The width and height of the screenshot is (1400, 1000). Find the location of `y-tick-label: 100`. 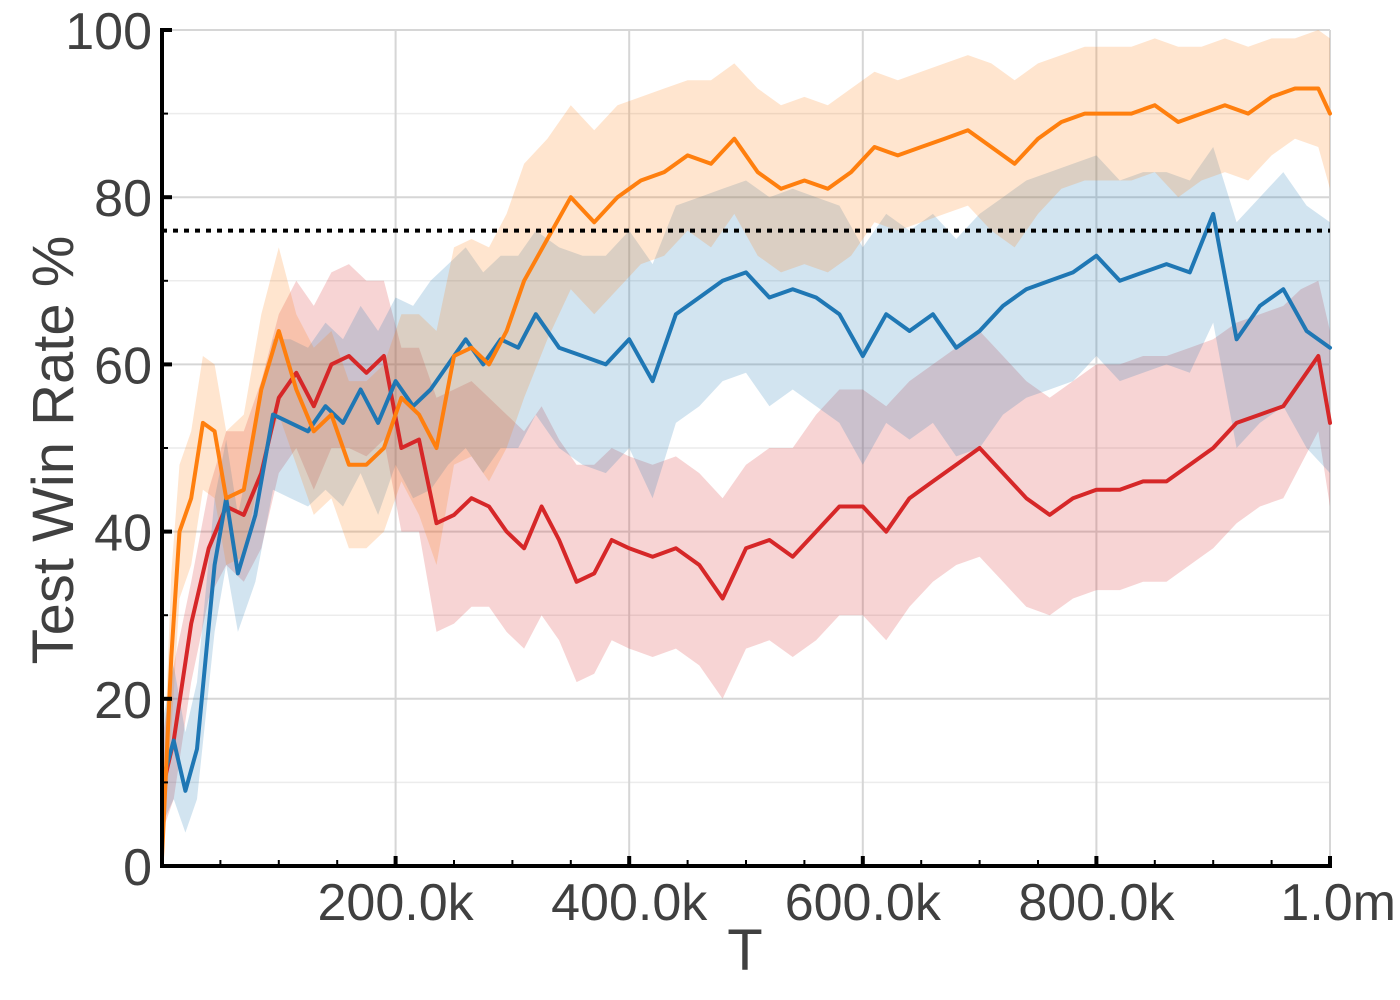

y-tick-label: 100 is located at coordinates (108, 32).